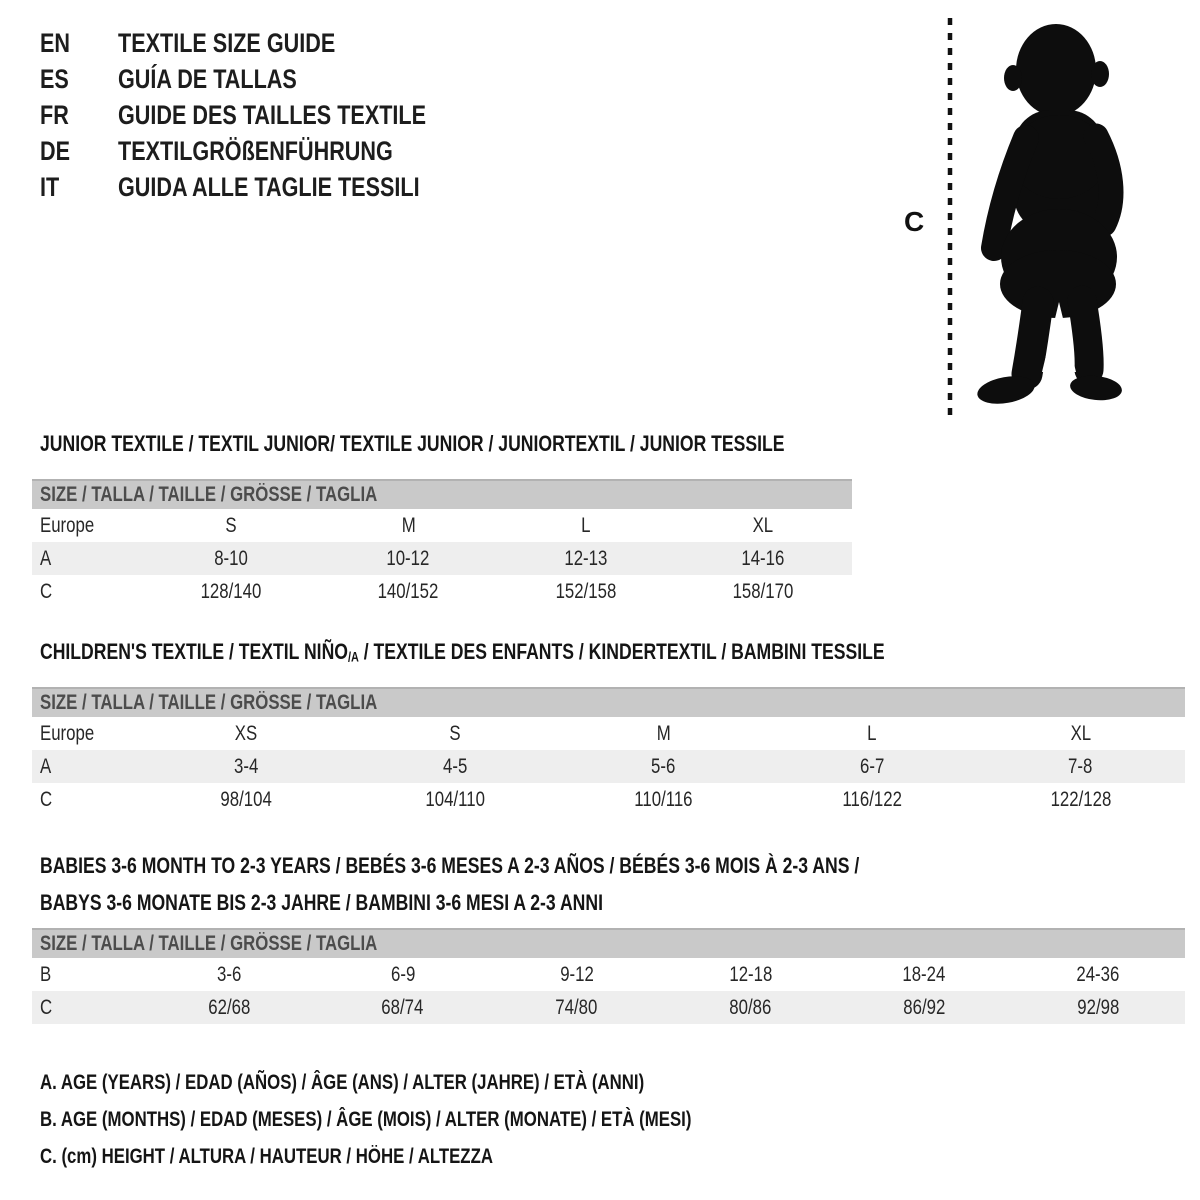  I want to click on table-cell: 6-7, so click(872, 766).